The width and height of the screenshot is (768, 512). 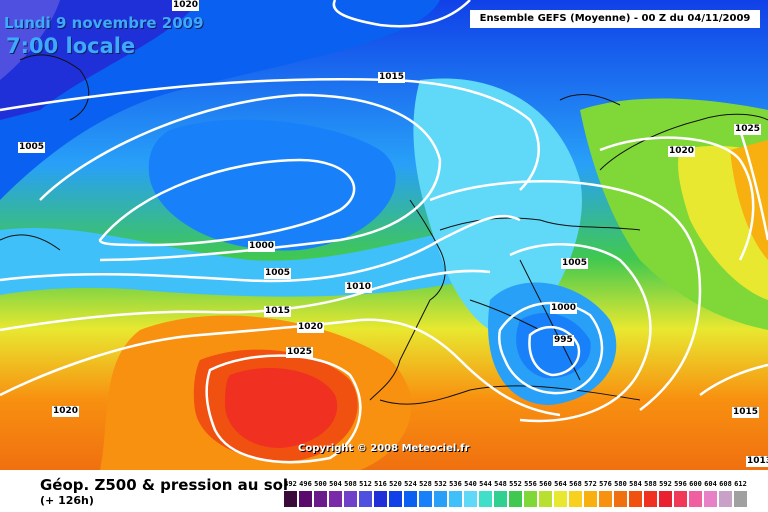 What do you see at coordinates (350, 484) in the screenshot?
I see `scale-label: 508` at bounding box center [350, 484].